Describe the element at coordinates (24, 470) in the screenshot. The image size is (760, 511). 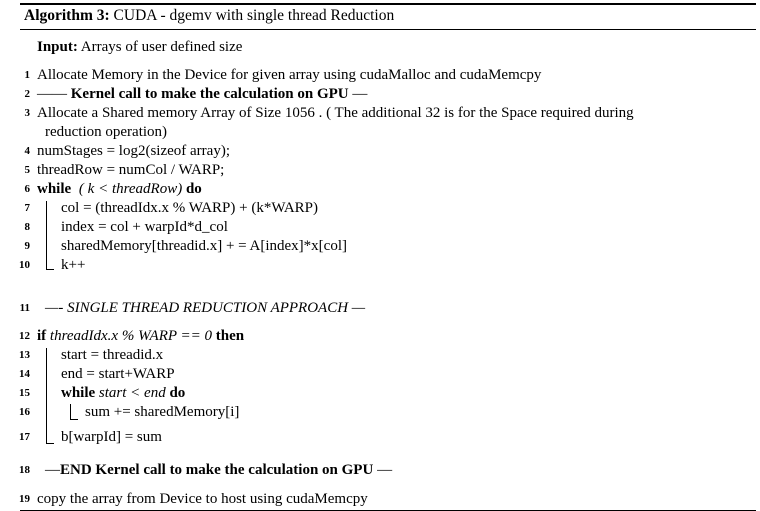
I see `line-number: 18` at that location.